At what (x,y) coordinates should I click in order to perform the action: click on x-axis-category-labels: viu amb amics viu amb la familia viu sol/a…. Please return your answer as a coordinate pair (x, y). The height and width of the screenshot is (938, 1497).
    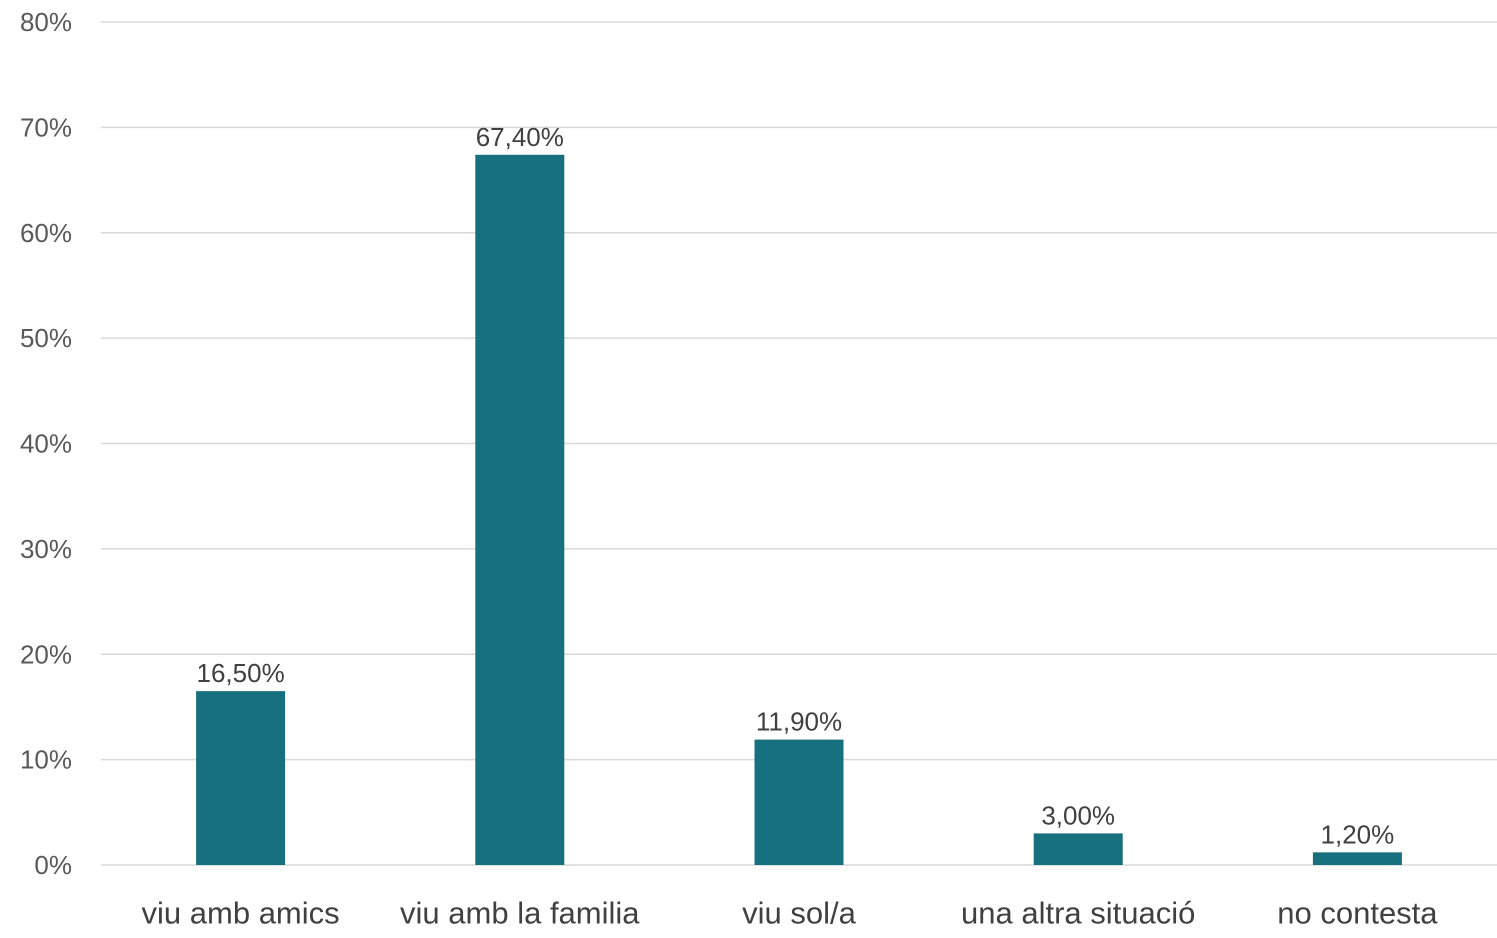
    Looking at the image, I should click on (790, 913).